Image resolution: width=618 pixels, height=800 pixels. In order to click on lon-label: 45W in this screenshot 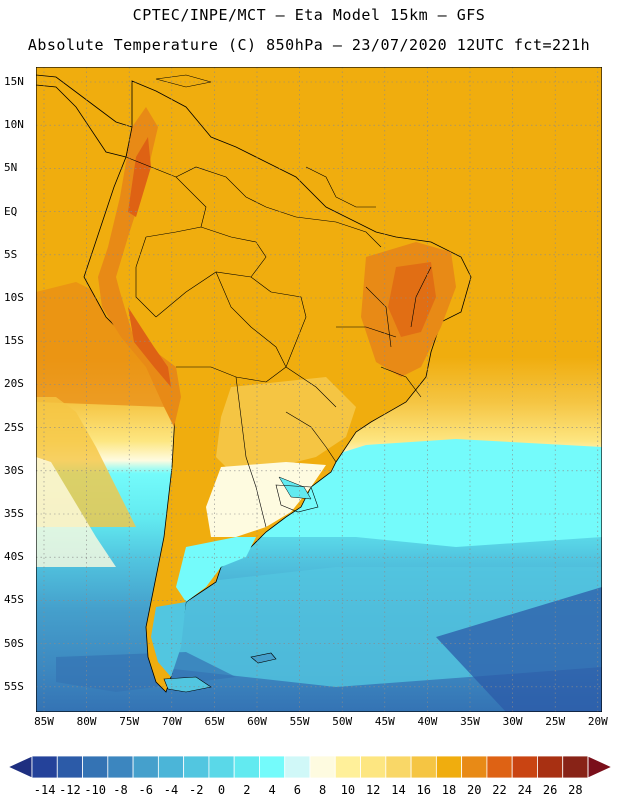, I will do `click(384, 721)`.